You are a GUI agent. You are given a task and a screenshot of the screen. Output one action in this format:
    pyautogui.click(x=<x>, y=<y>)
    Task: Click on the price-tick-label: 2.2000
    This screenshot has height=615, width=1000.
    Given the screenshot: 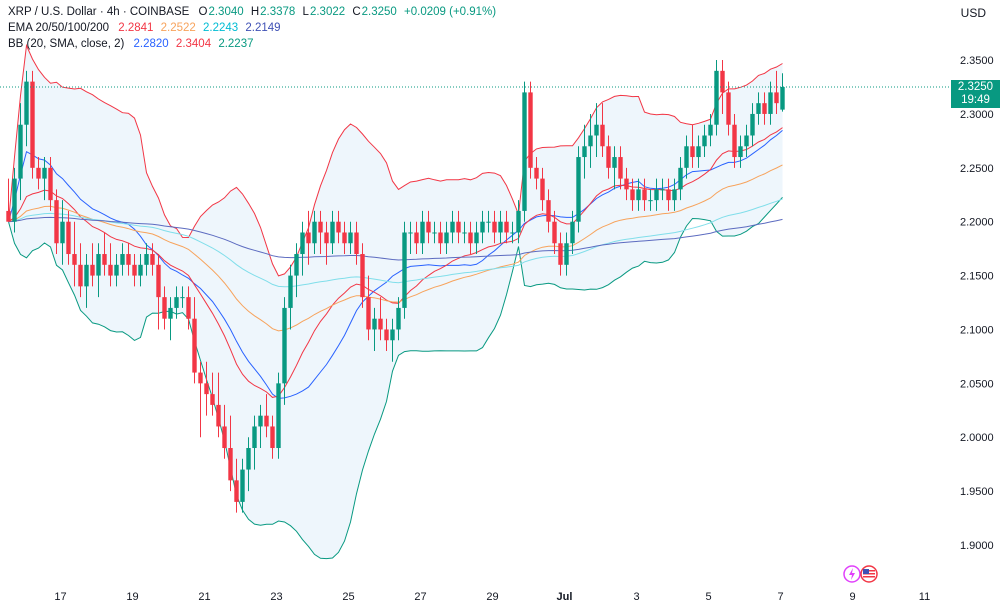 What is the action you would take?
    pyautogui.click(x=977, y=223)
    